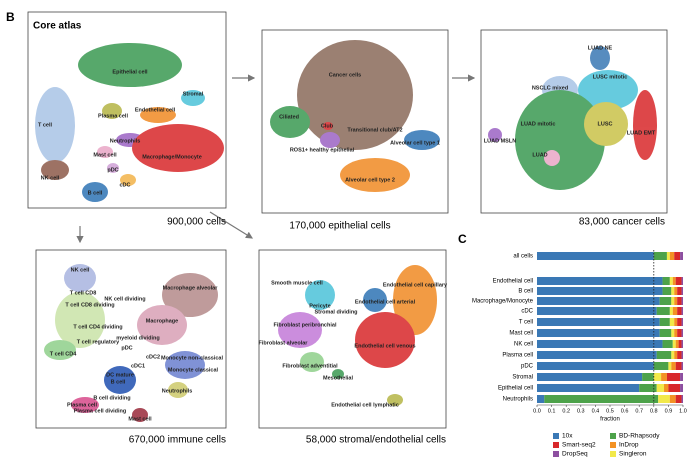 This screenshot has height=470, width=695. What do you see at coordinates (365, 405) in the screenshot?
I see `cluster-label: Endothelial cell lymphatic` at bounding box center [365, 405].